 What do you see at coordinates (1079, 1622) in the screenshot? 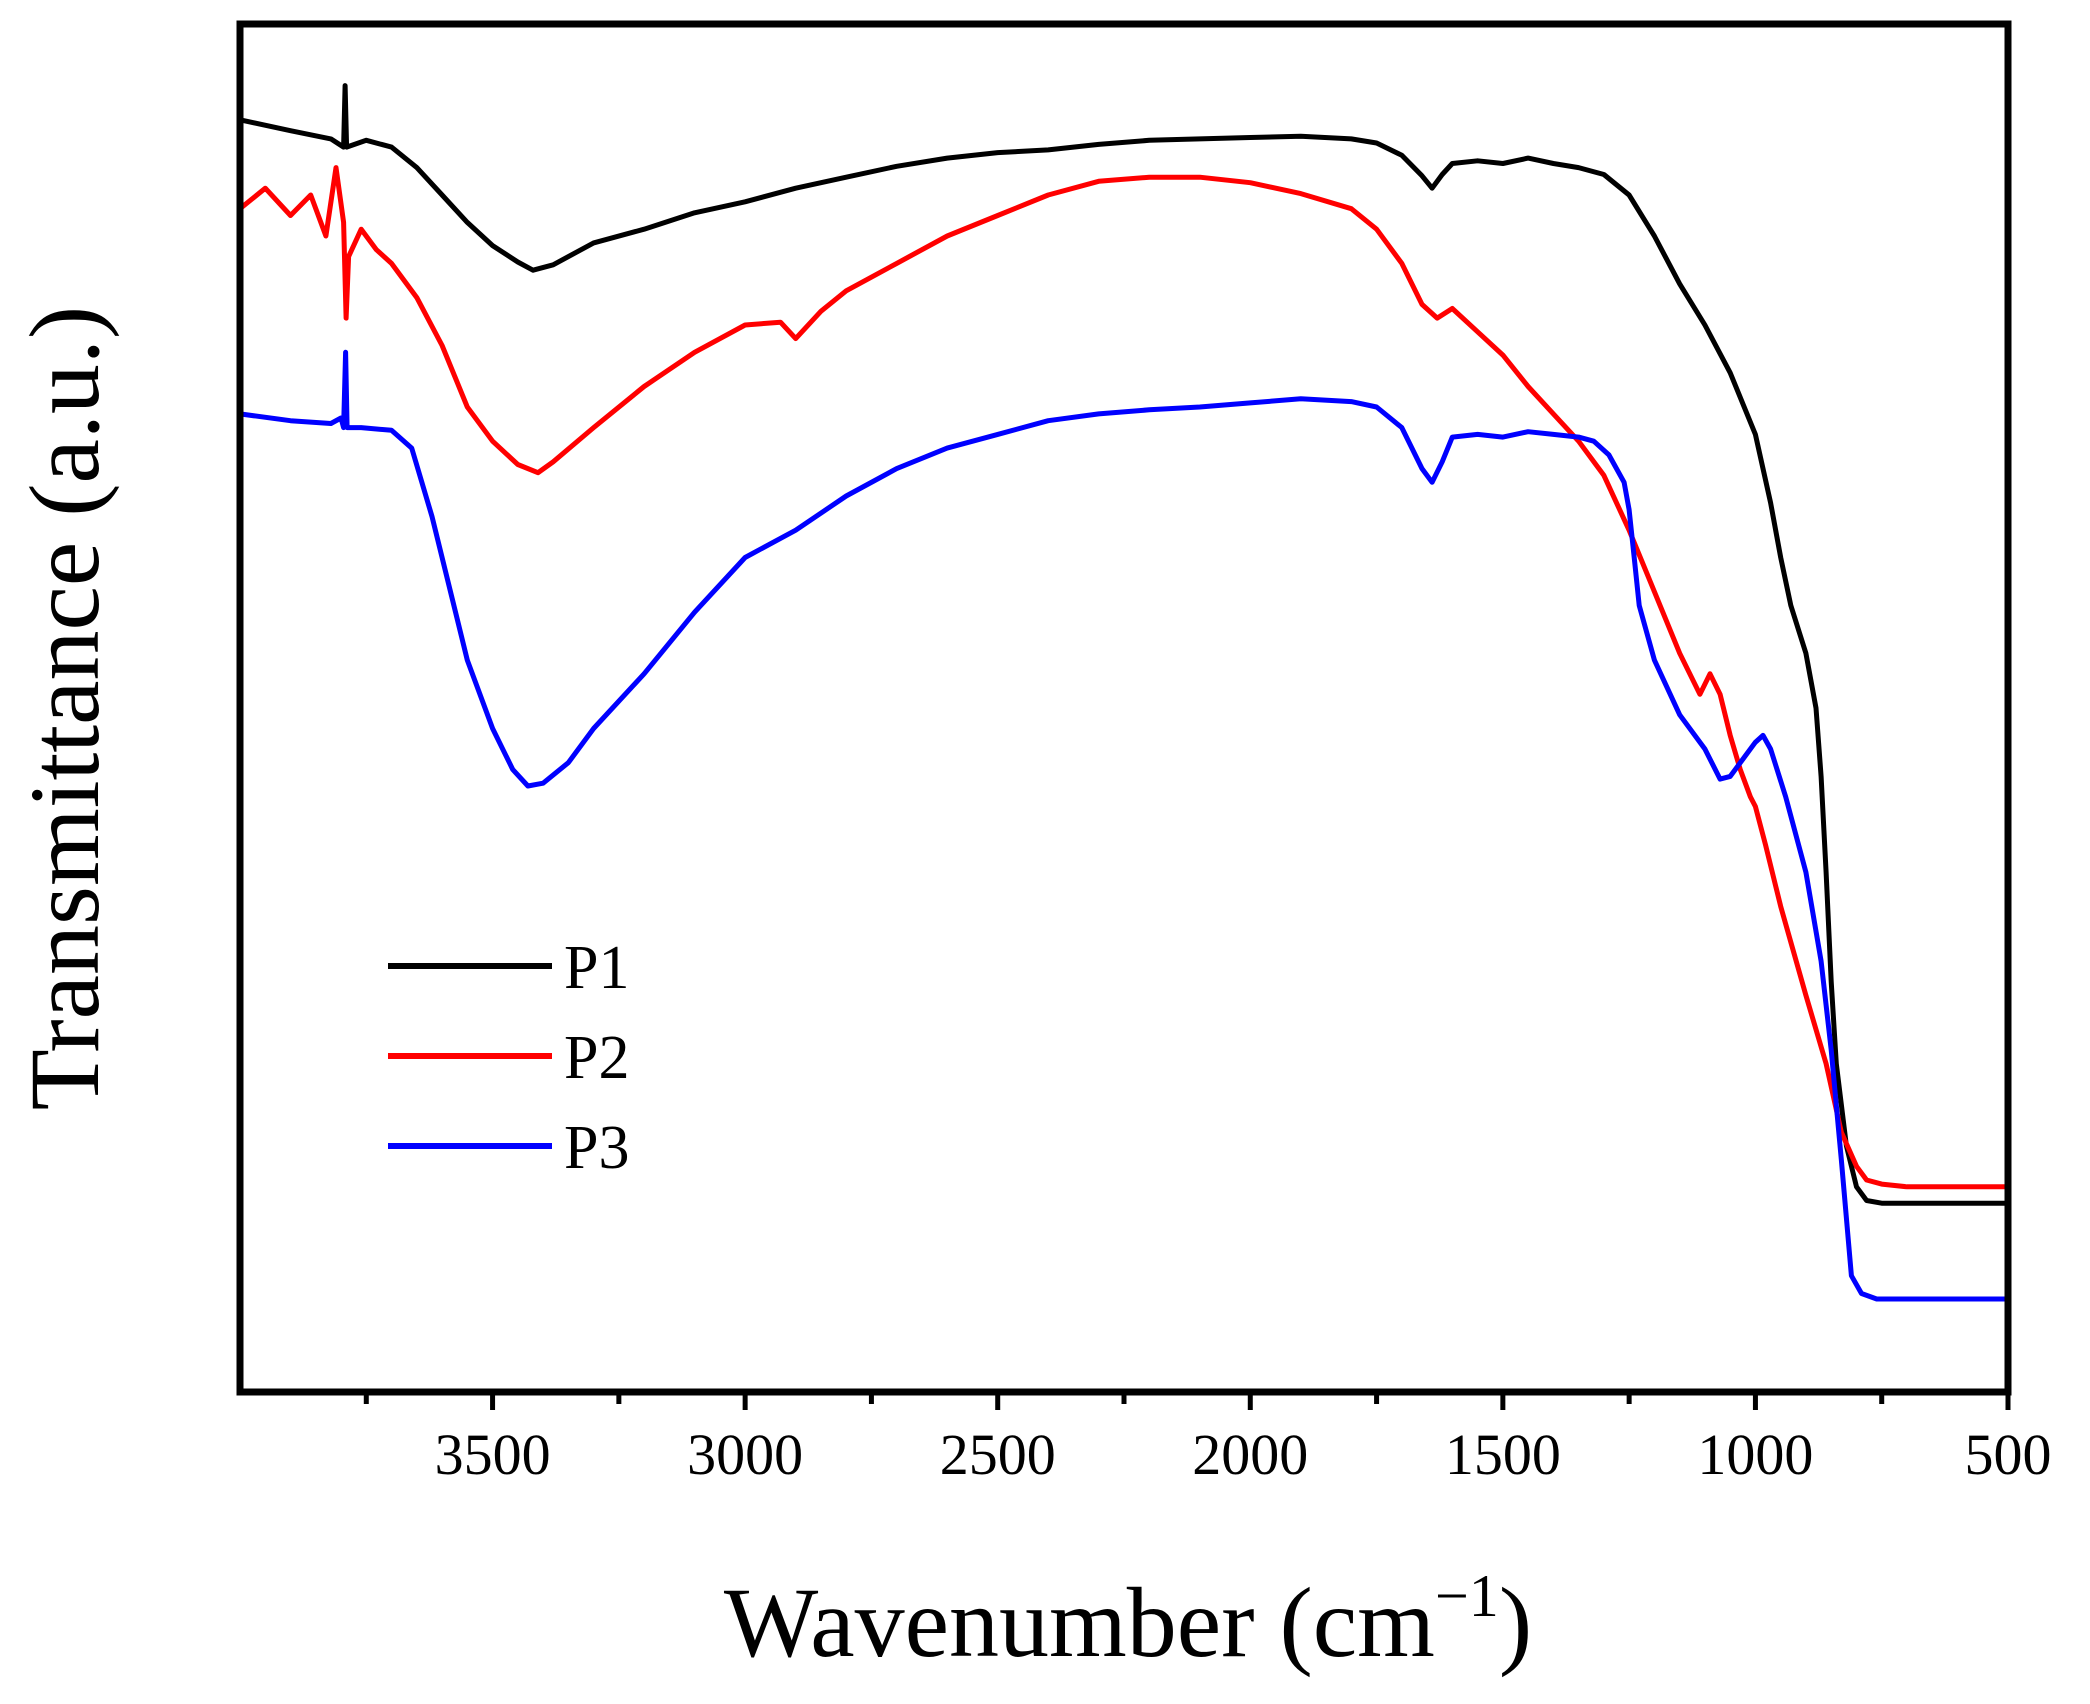
I see `x-axis-title-main: Wavenumber (cm` at bounding box center [1079, 1622].